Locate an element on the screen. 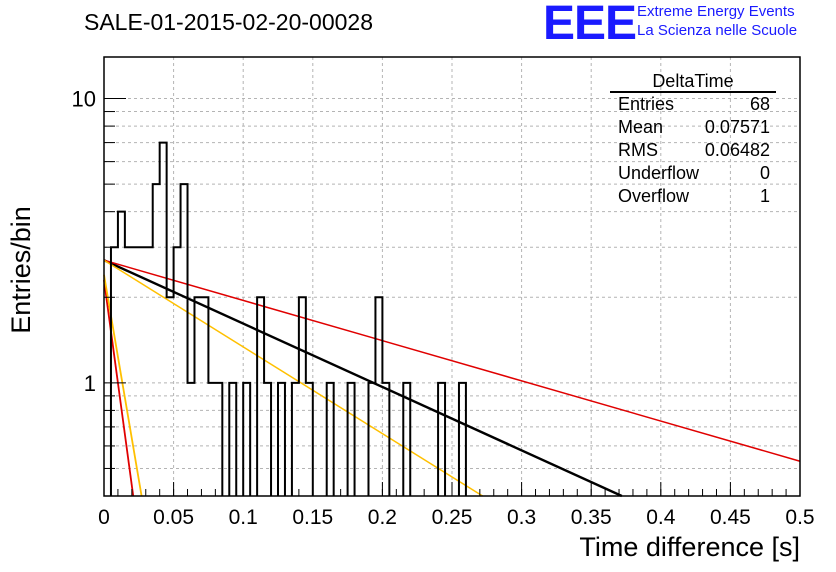  x-tick-label: 0.15 is located at coordinates (312, 517).